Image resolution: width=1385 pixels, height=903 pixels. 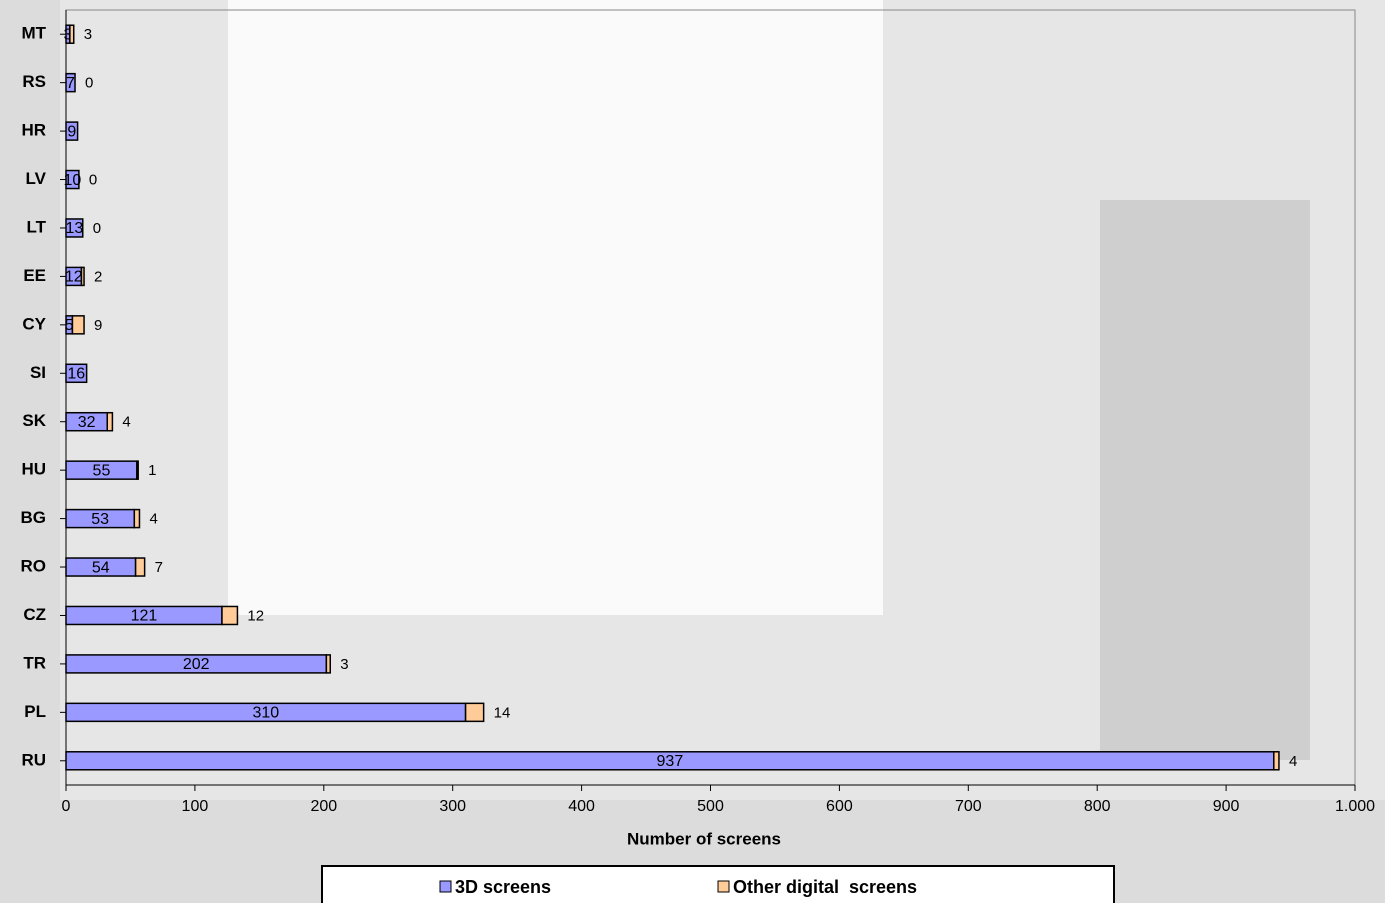 I want to click on x-tick-label: 400, so click(x=581, y=806).